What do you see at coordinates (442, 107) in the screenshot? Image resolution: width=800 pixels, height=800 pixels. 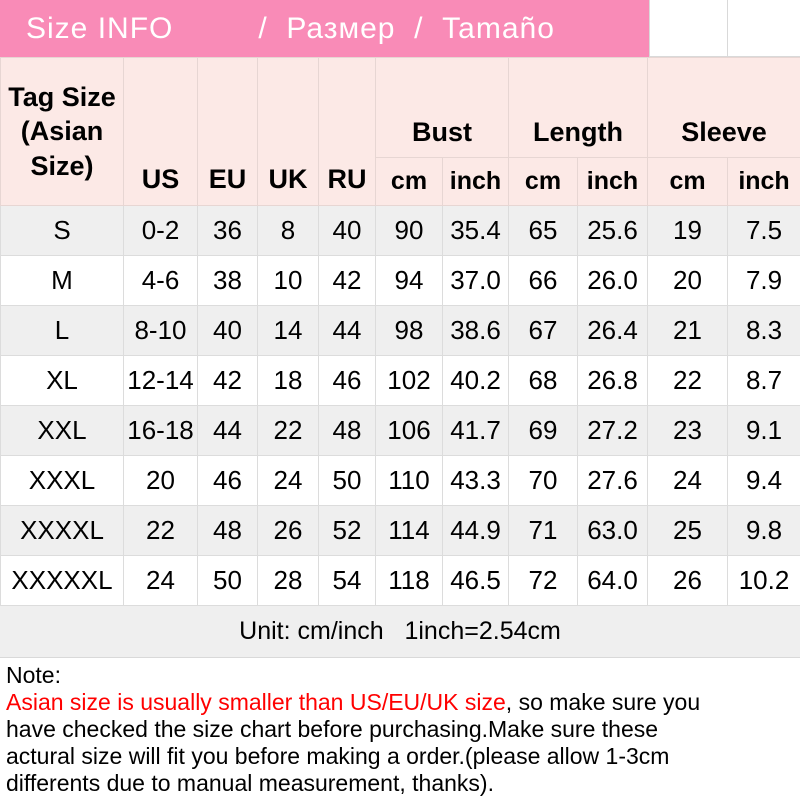 I see `header-group-bust: Bust` at bounding box center [442, 107].